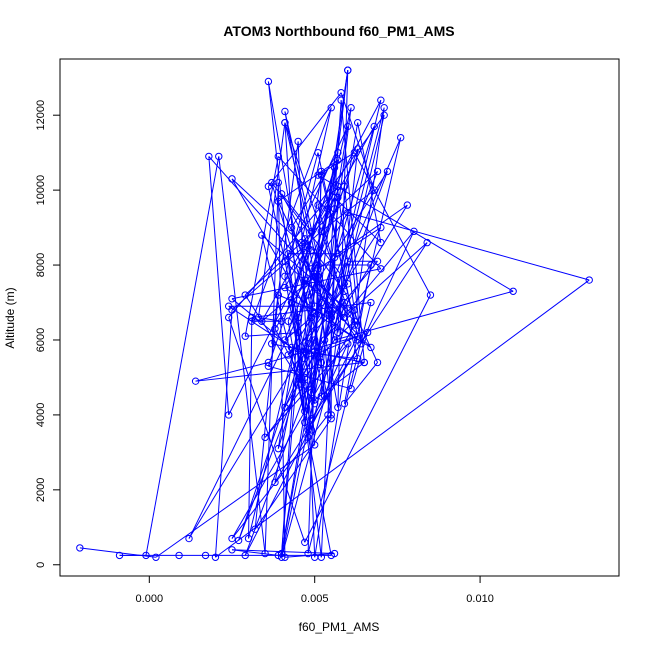 This screenshot has width=650, height=650. Describe the element at coordinates (47, 334) in the screenshot. I see `y-axis: 0 2000 4000 6000 8000 10000 12000` at that location.